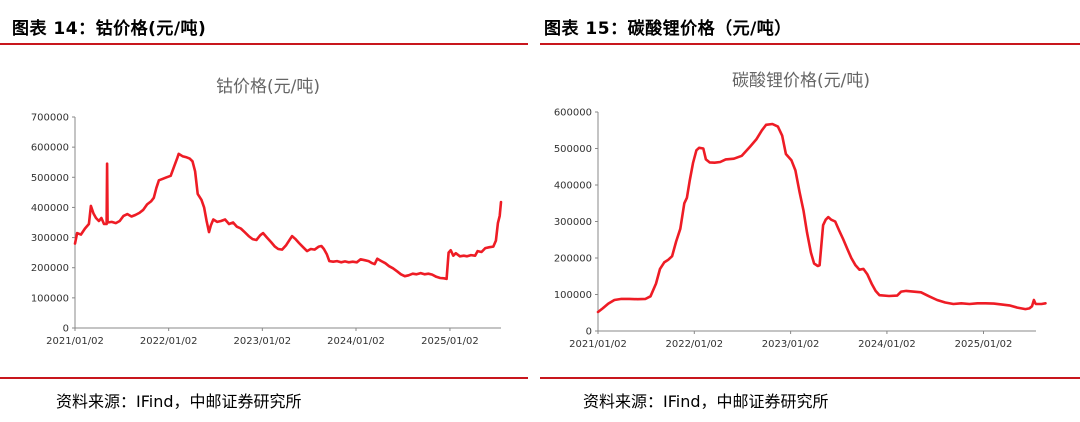 The width and height of the screenshot is (1080, 422). What do you see at coordinates (109, 29) in the screenshot?
I see `figure-header: 图表 14：钴价格(元/吨)` at bounding box center [109, 29].